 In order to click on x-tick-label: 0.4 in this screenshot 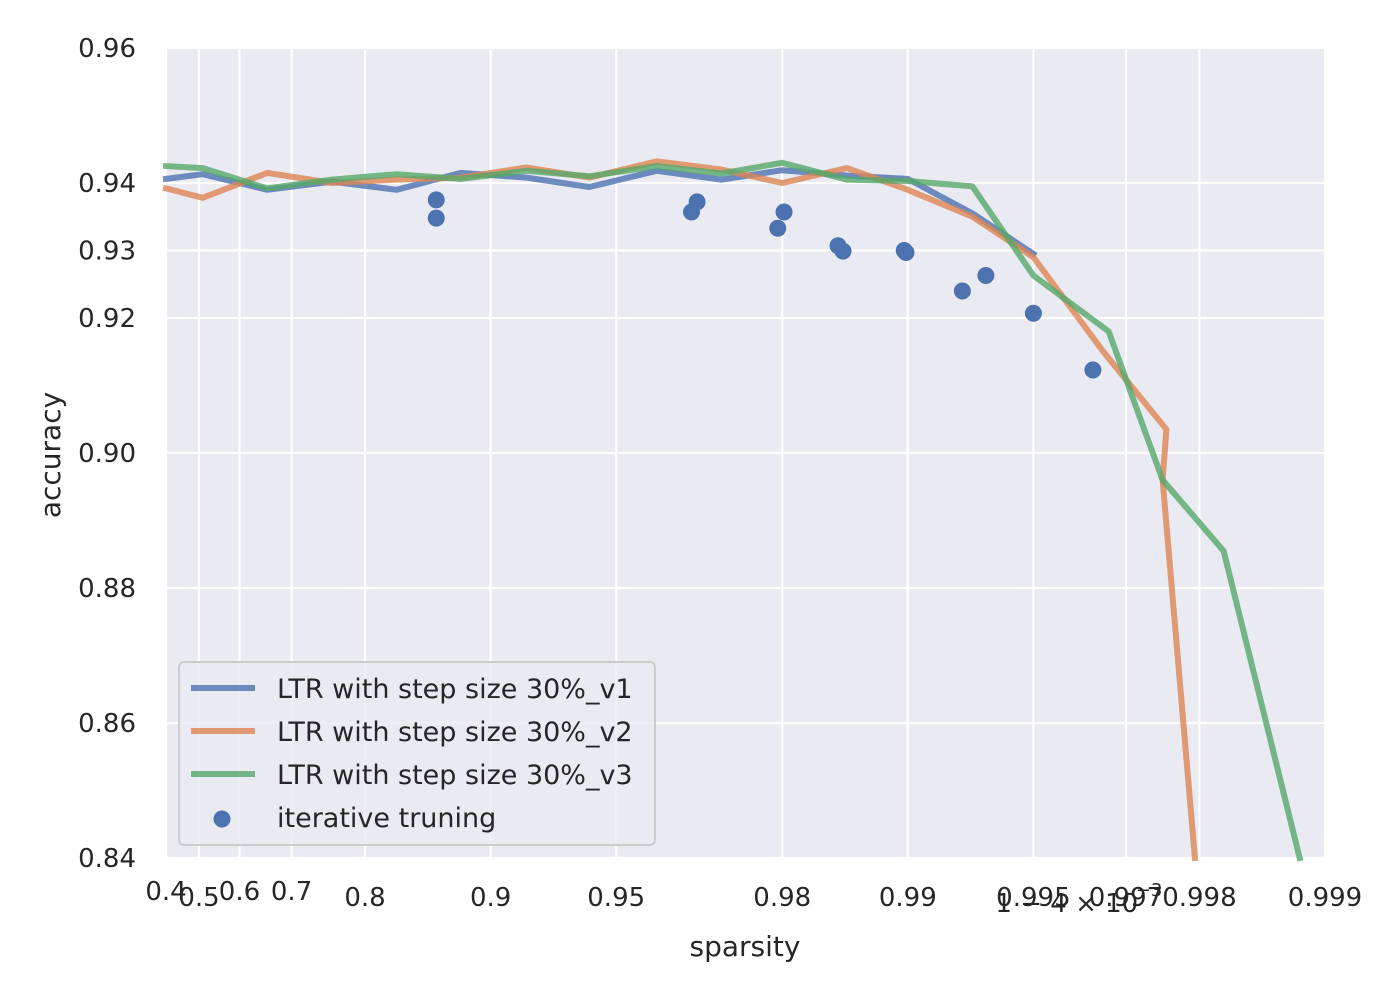, I will do `click(165, 892)`.